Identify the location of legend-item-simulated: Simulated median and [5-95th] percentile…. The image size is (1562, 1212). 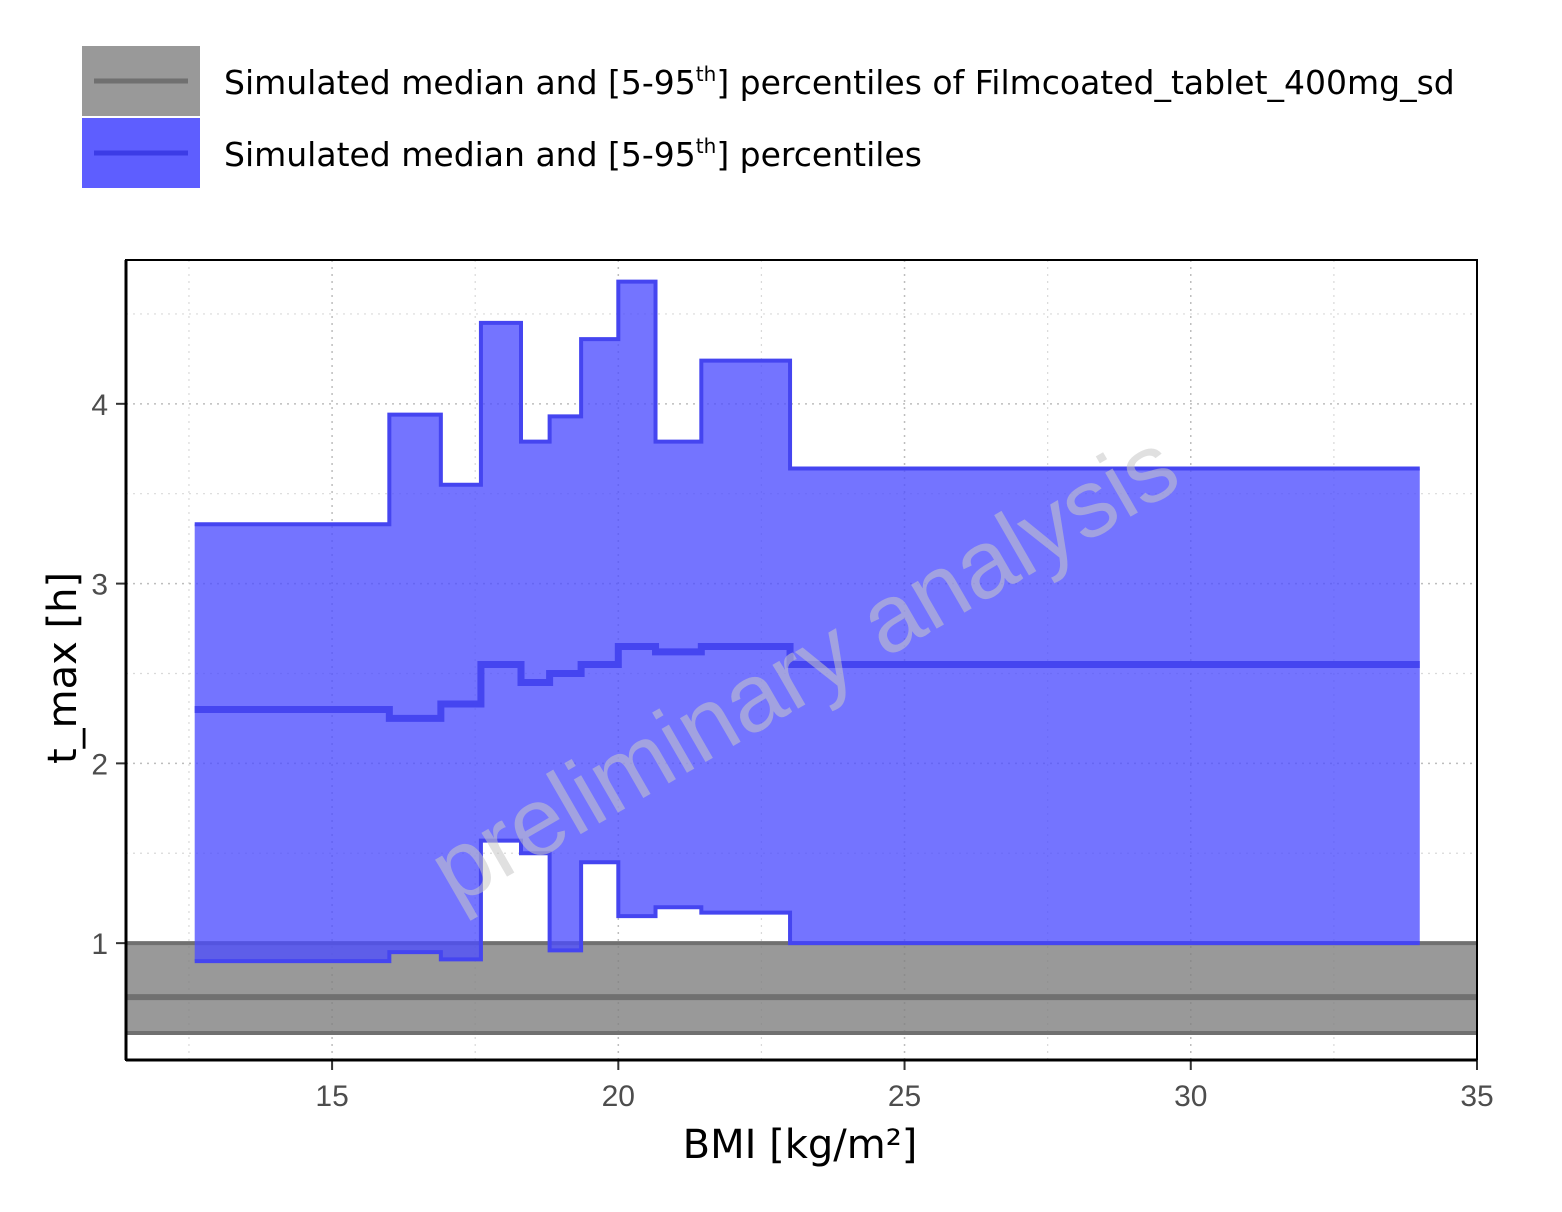
(502, 153).